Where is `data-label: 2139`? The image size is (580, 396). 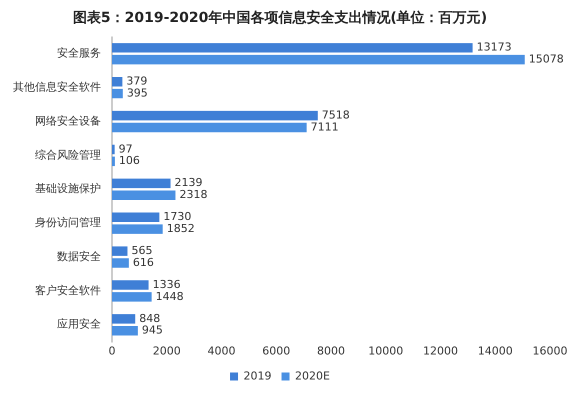
data-label: 2139 is located at coordinates (188, 183).